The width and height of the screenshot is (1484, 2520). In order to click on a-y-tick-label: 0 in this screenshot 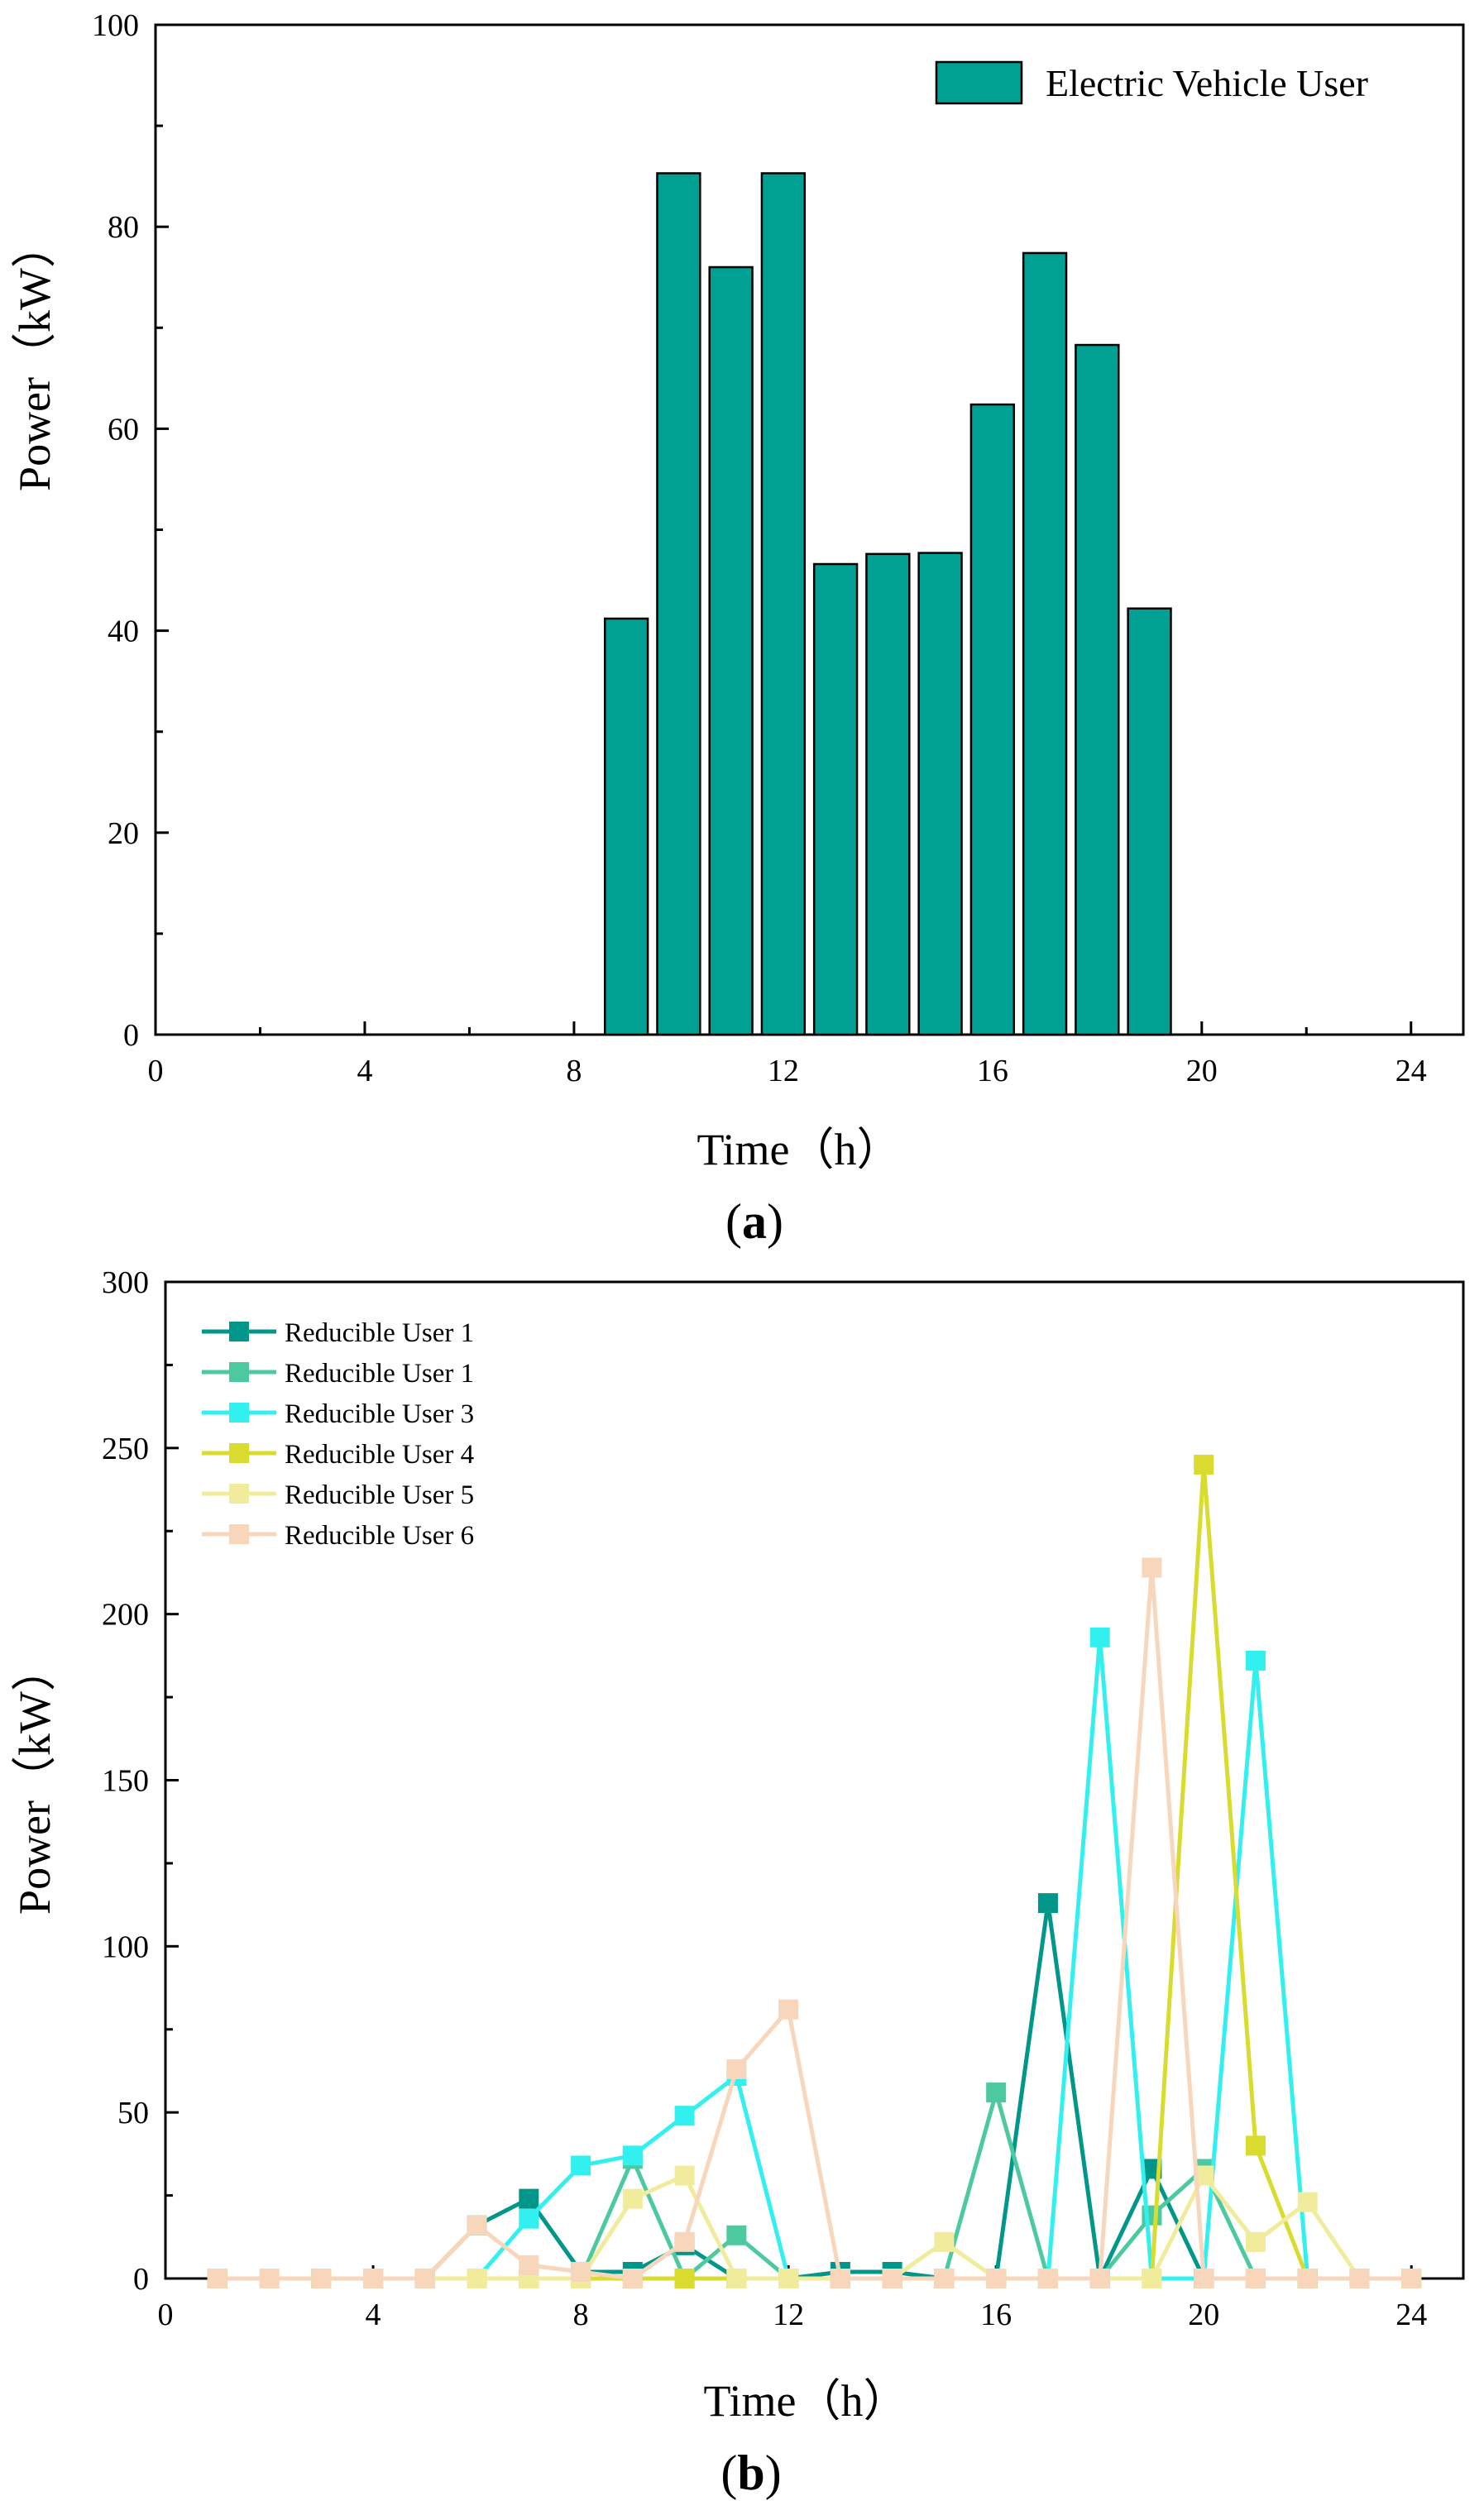, I will do `click(131, 1035)`.